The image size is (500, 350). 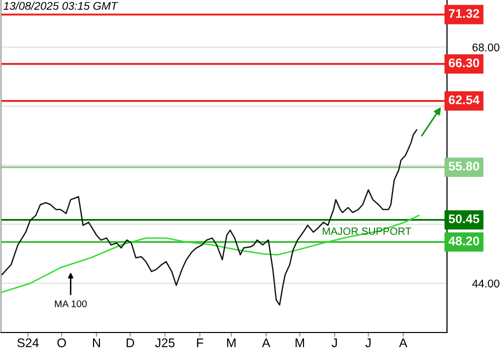 What do you see at coordinates (464, 99) in the screenshot?
I see `ref-line-label: 62.54` at bounding box center [464, 99].